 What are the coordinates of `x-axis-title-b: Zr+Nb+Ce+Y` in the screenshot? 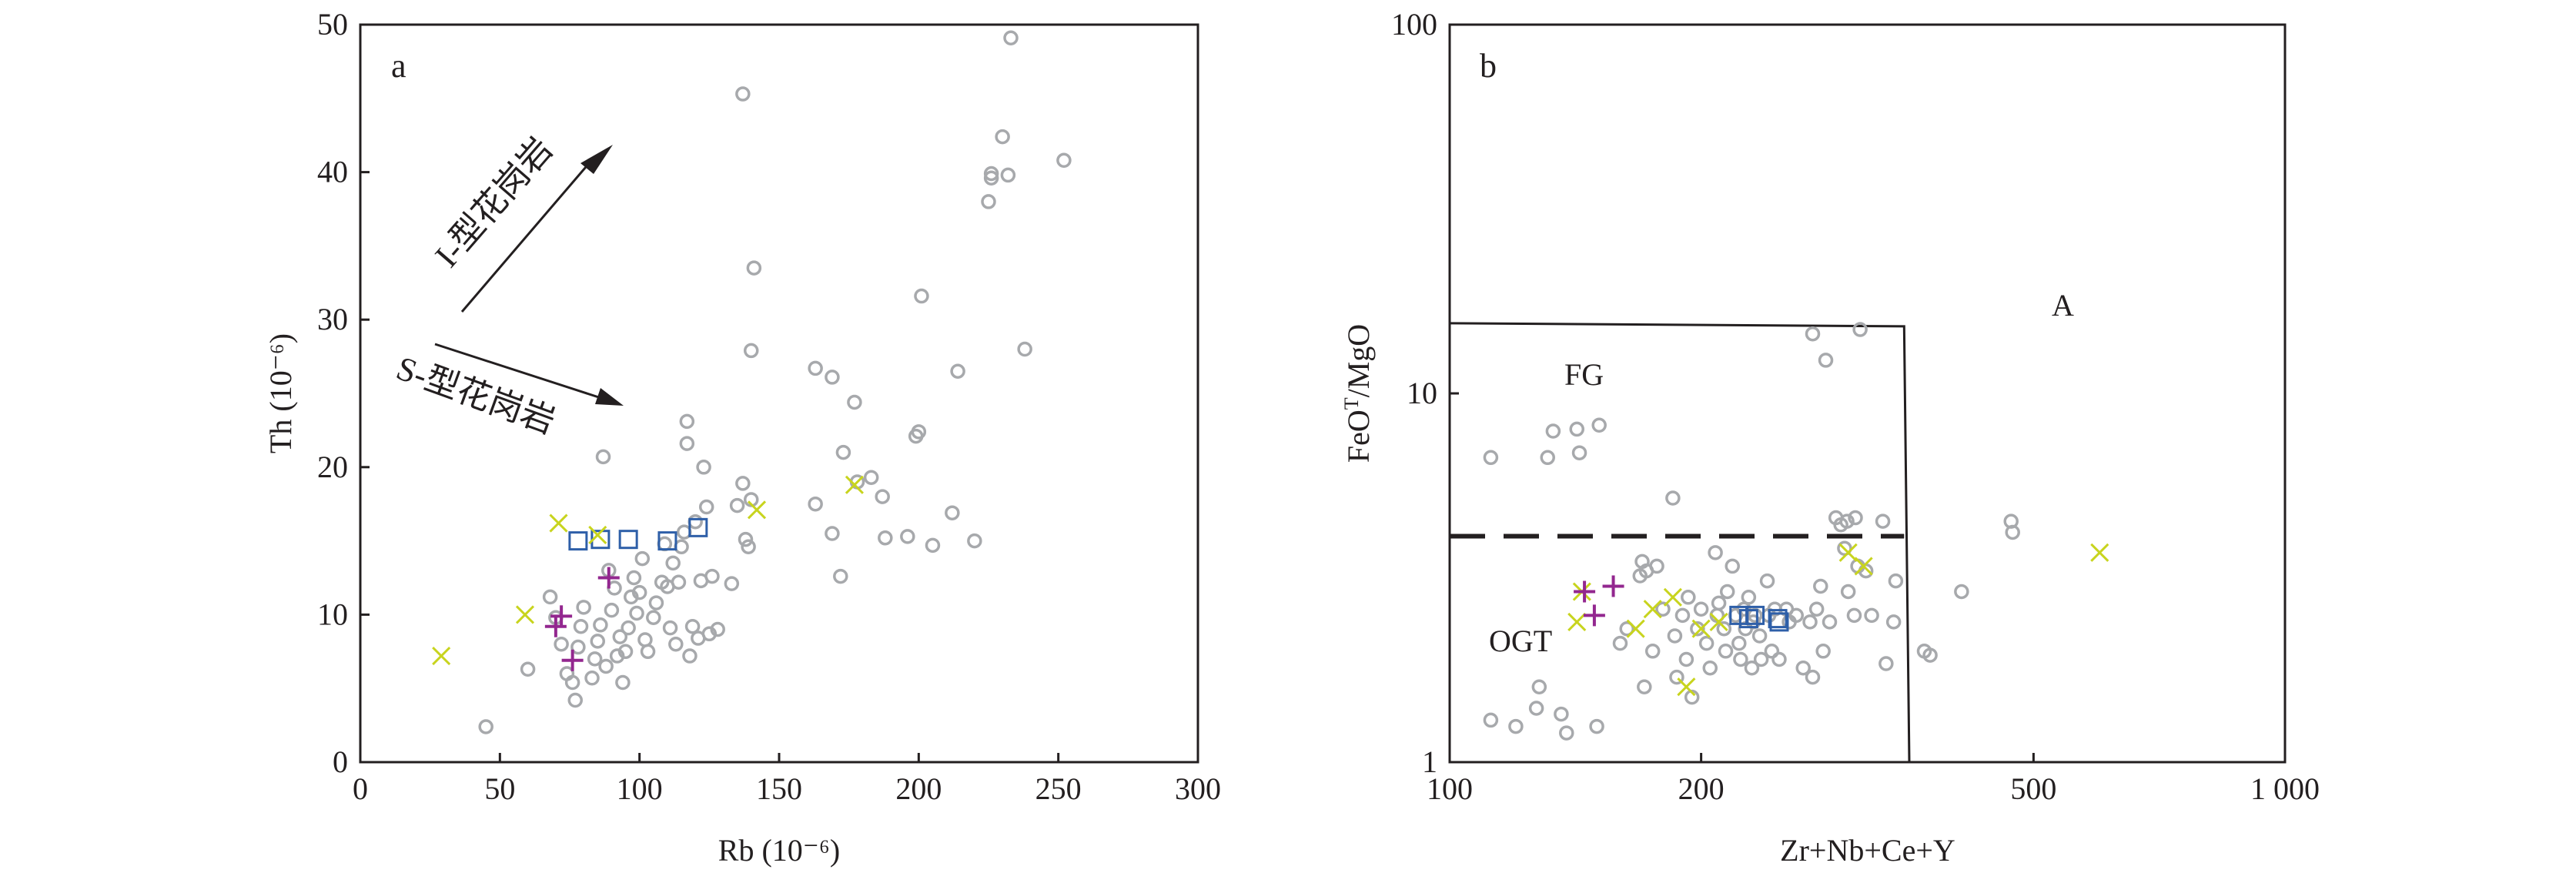 It's located at (1868, 851).